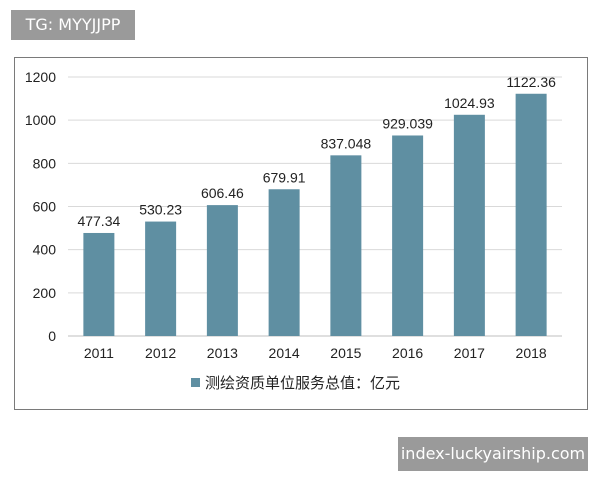 The width and height of the screenshot is (600, 480). I want to click on x-tick-label: 2013, so click(222, 353).